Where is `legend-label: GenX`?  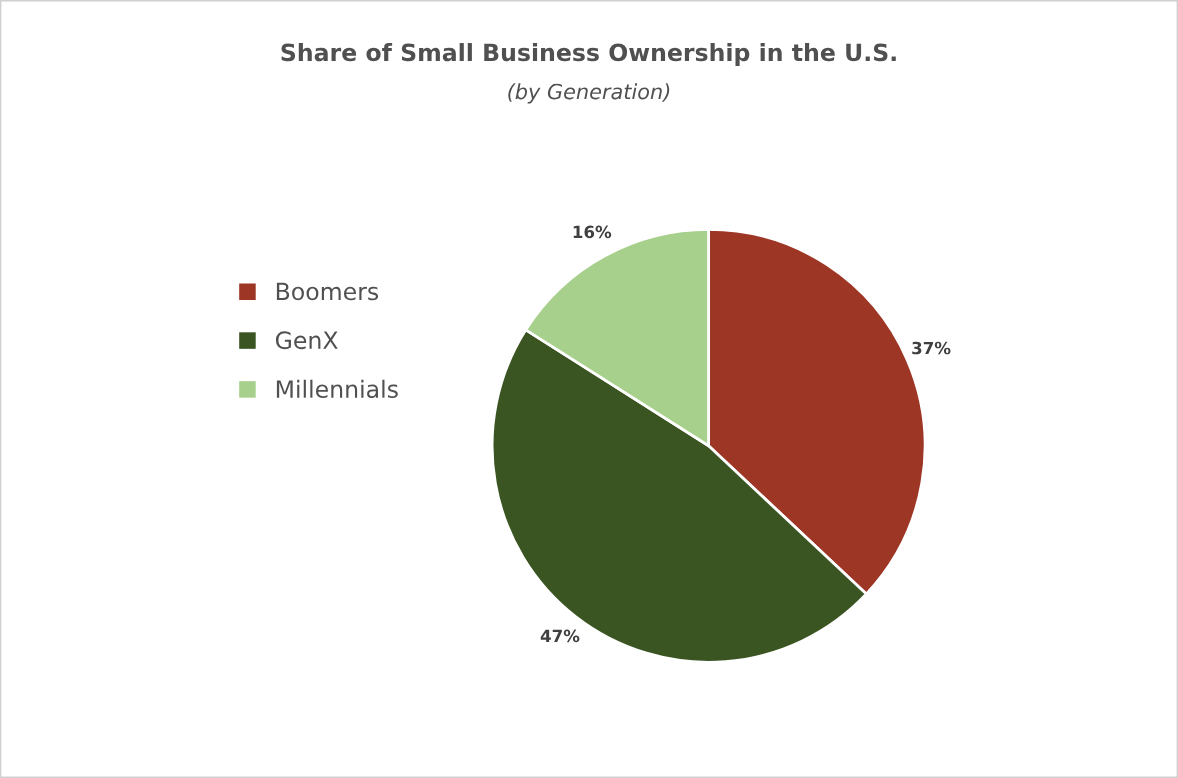 legend-label: GenX is located at coordinates (306, 340).